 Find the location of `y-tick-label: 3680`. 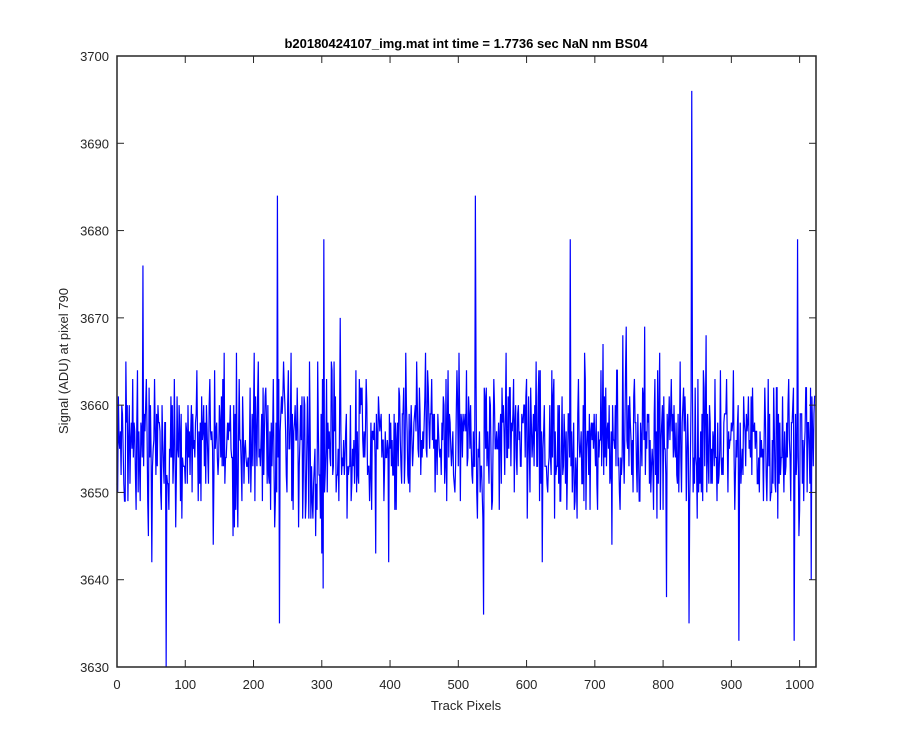

y-tick-label: 3680 is located at coordinates (94, 231).